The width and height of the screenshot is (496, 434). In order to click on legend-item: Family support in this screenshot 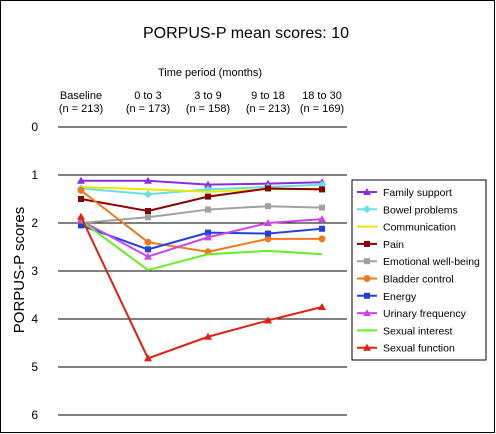, I will do `click(404, 193)`.